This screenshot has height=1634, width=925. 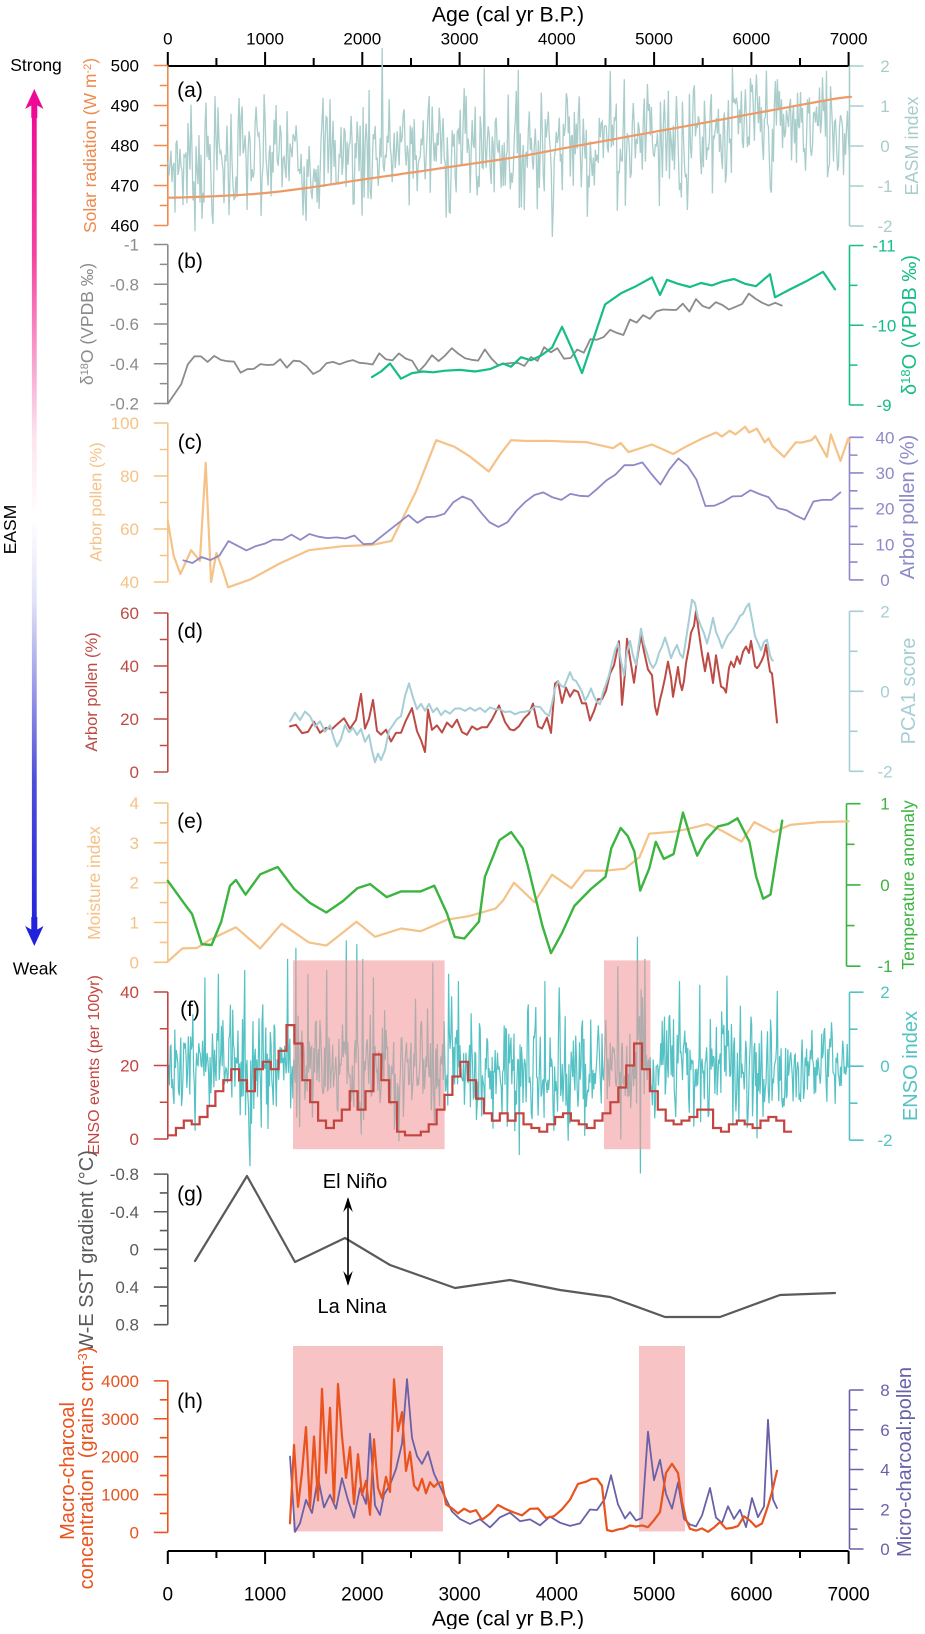 What do you see at coordinates (883, 405) in the screenshot?
I see `svg-text: -9` at bounding box center [883, 405].